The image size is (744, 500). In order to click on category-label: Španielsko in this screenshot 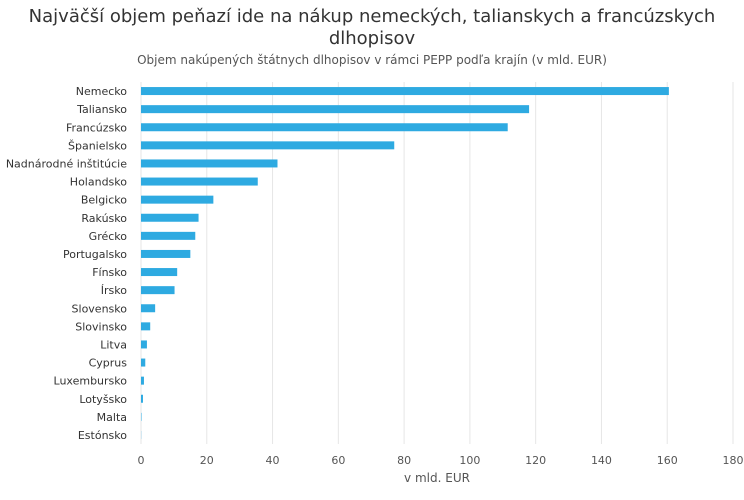, I will do `click(97, 145)`.